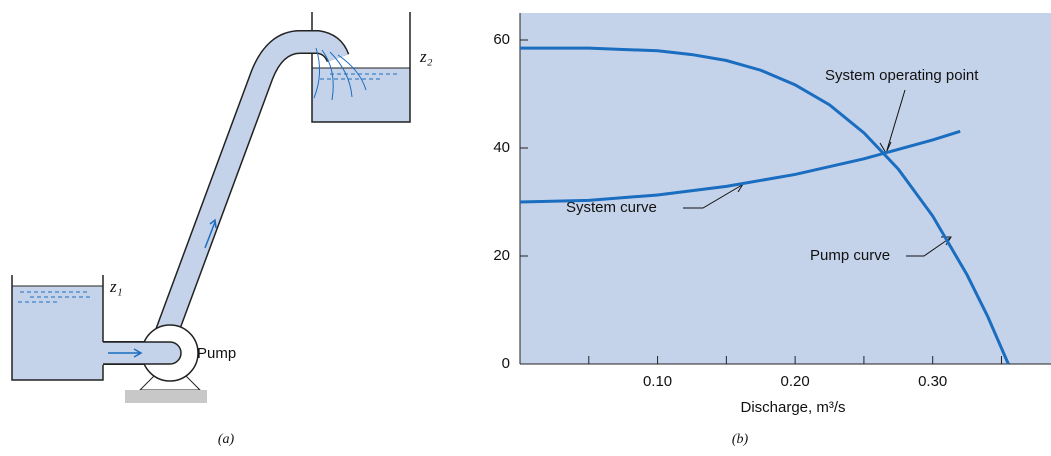 The width and height of the screenshot is (1051, 456). I want to click on z2-label: z₂, so click(426, 56).